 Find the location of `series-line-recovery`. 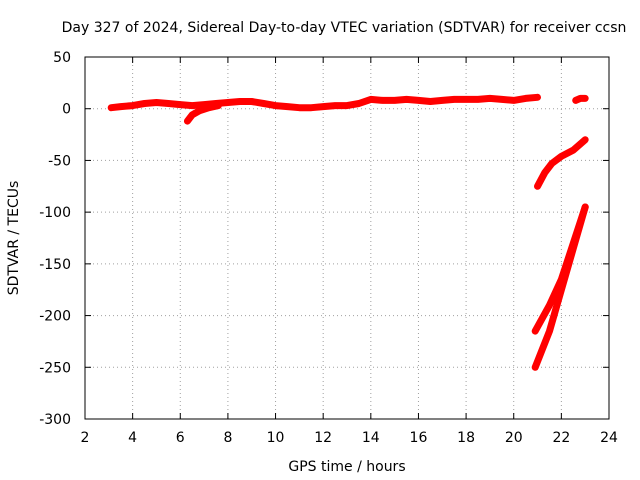

series-line-recovery is located at coordinates (561, 163).